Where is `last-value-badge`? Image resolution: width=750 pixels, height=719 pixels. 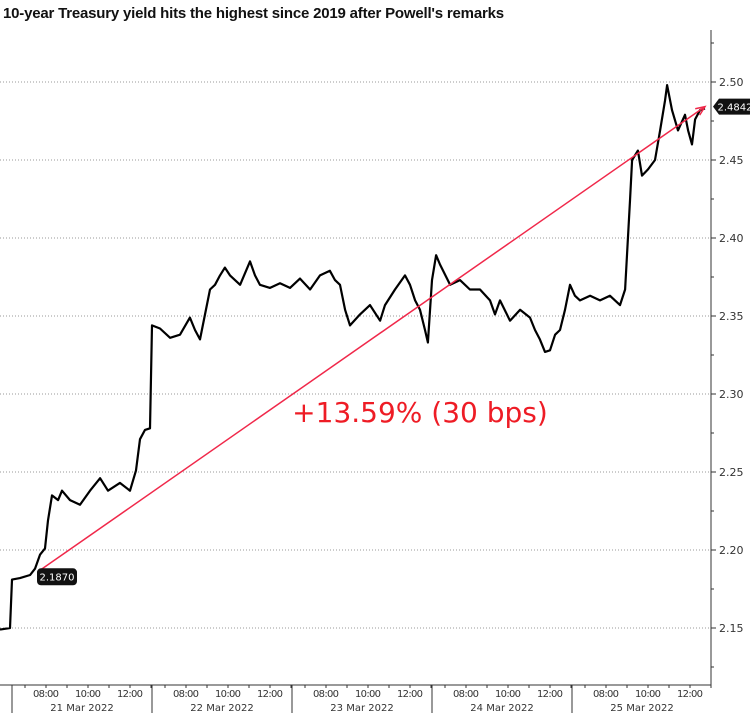 last-value-badge is located at coordinates (731, 106).